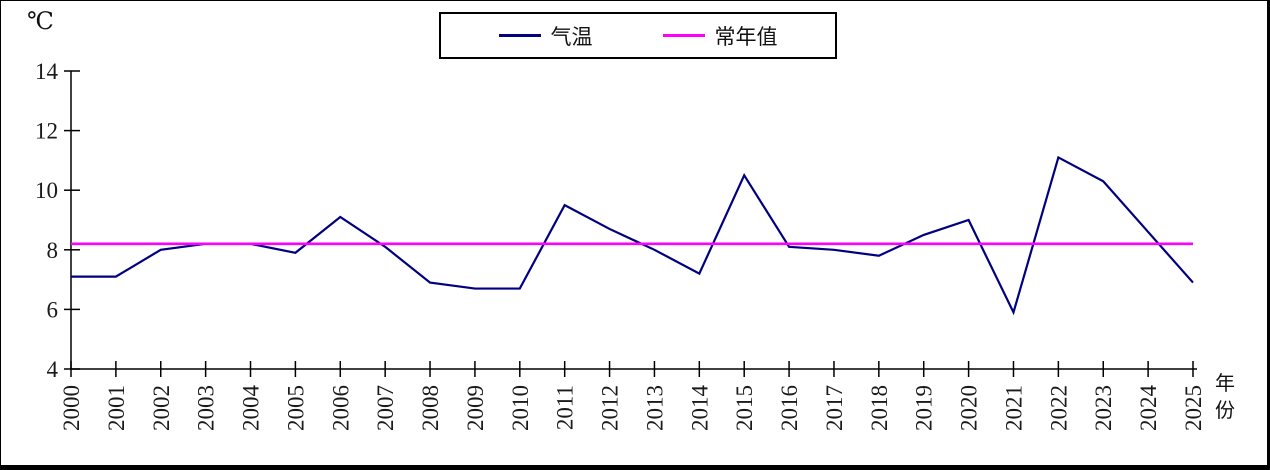  What do you see at coordinates (430, 408) in the screenshot?
I see `x-tick-label: 2008` at bounding box center [430, 408].